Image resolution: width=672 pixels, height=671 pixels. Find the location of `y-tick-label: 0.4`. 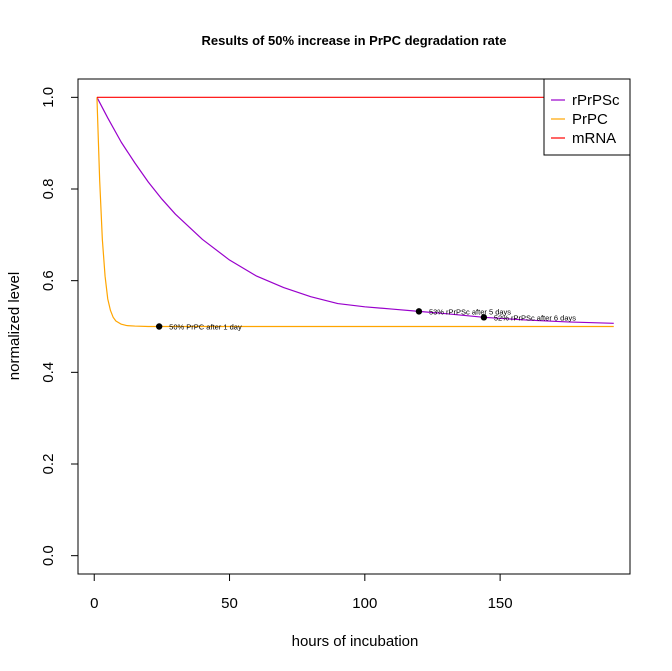

y-tick-label: 0.4 is located at coordinates (48, 372).